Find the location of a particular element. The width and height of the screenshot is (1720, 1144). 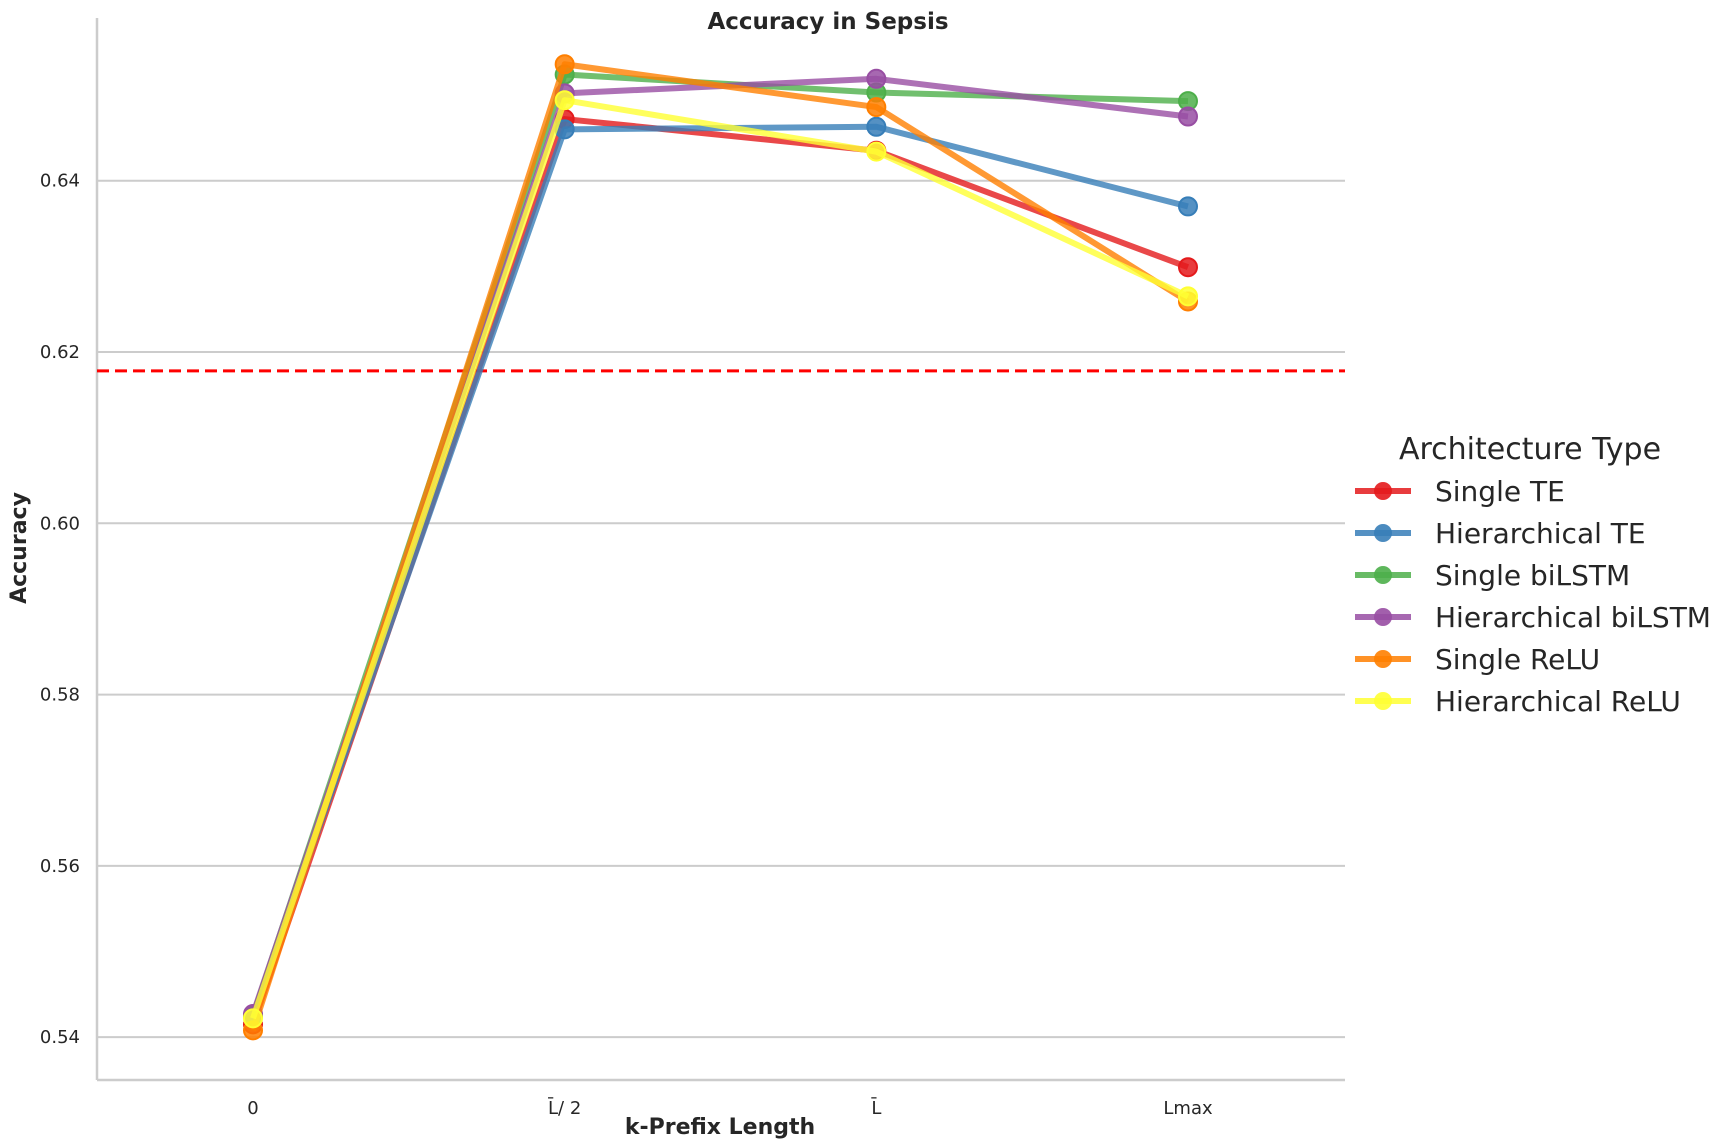

y-tick-label: 0.64 is located at coordinates (60, 181).